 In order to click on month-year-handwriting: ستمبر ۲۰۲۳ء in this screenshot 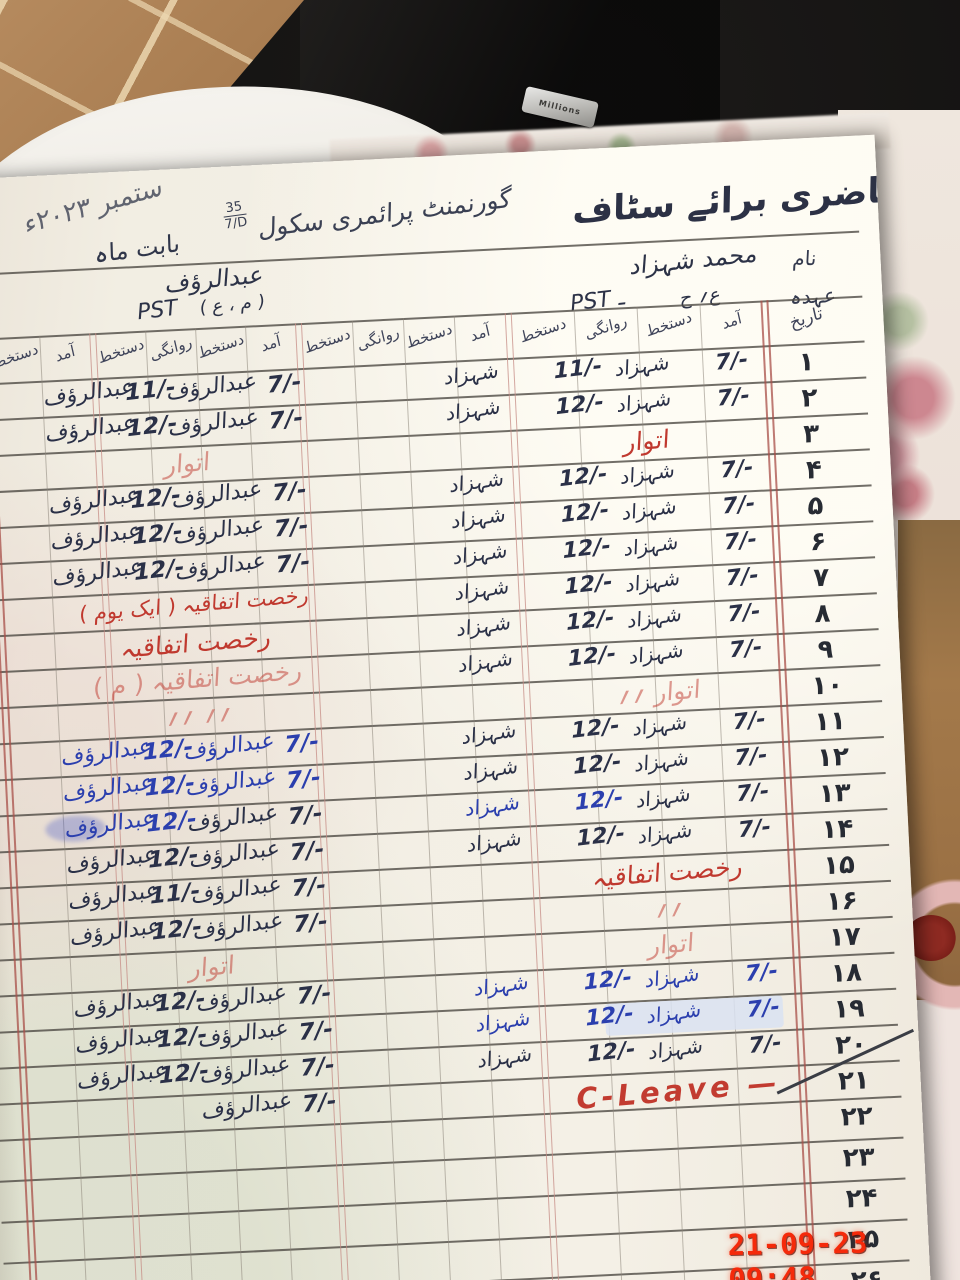, I will do `click(94, 206)`.